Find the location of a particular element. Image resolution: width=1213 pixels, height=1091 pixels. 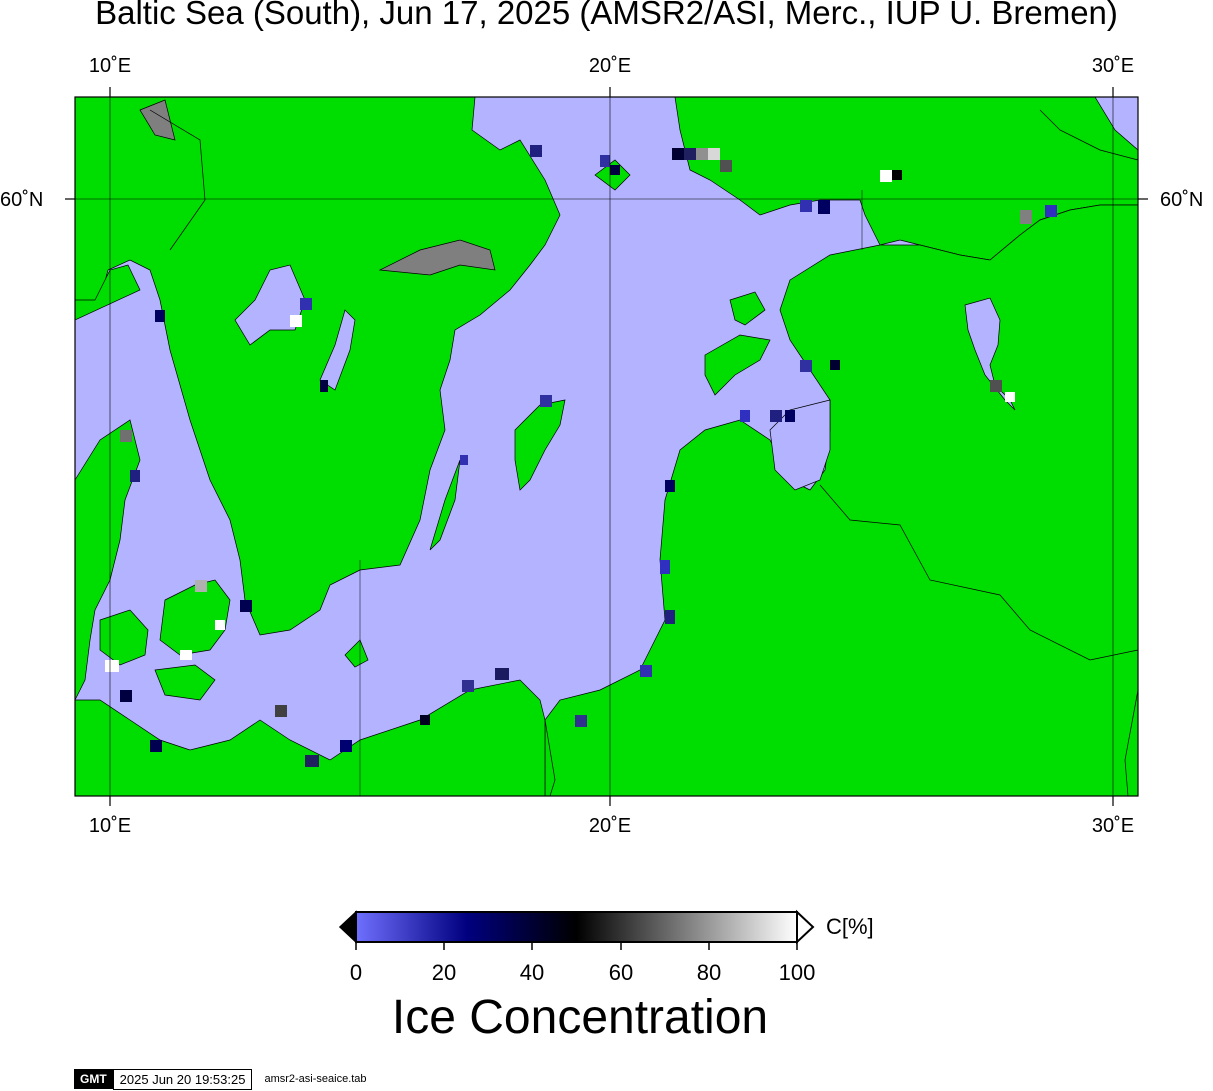

land-bornholm is located at coordinates (356, 653).